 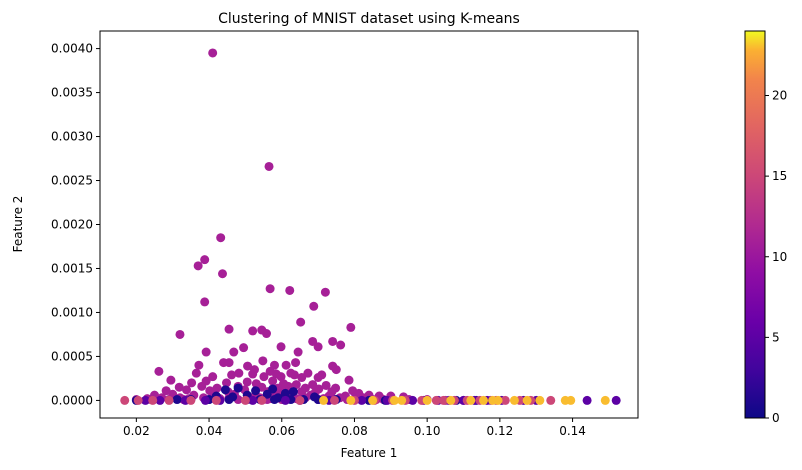 What do you see at coordinates (72, 356) in the screenshot?
I see `y-tick-label: 0.0005` at bounding box center [72, 356].